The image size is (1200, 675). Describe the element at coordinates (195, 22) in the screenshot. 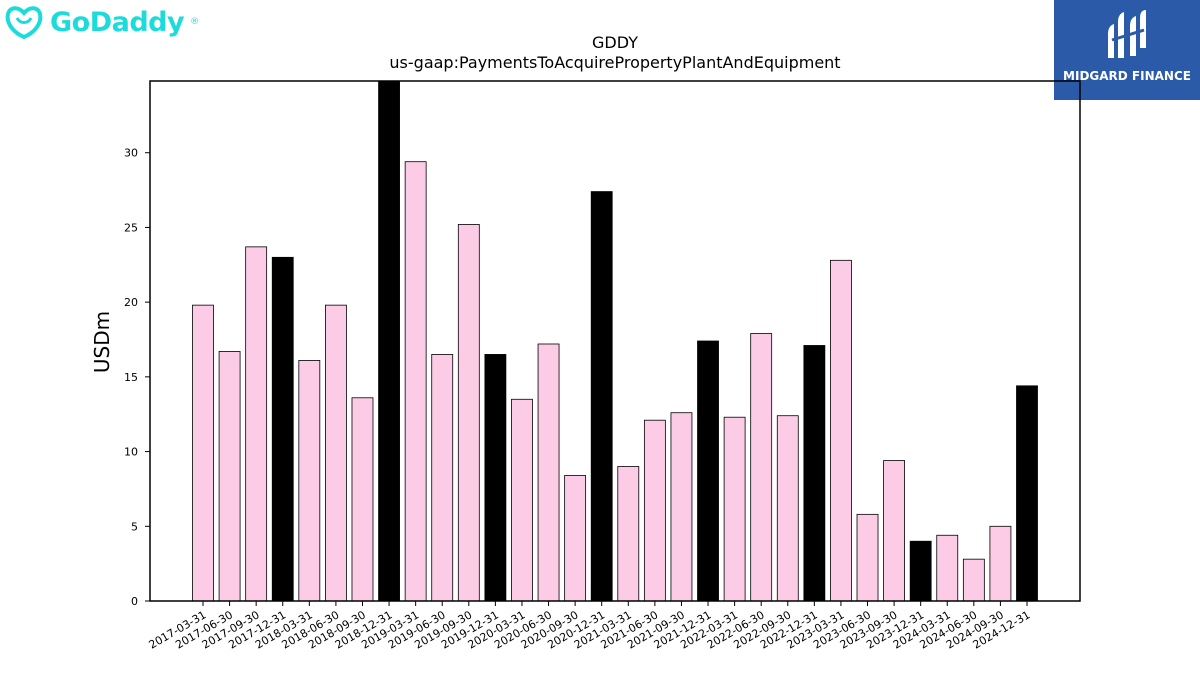

I see `trademark-mark: ®` at that location.